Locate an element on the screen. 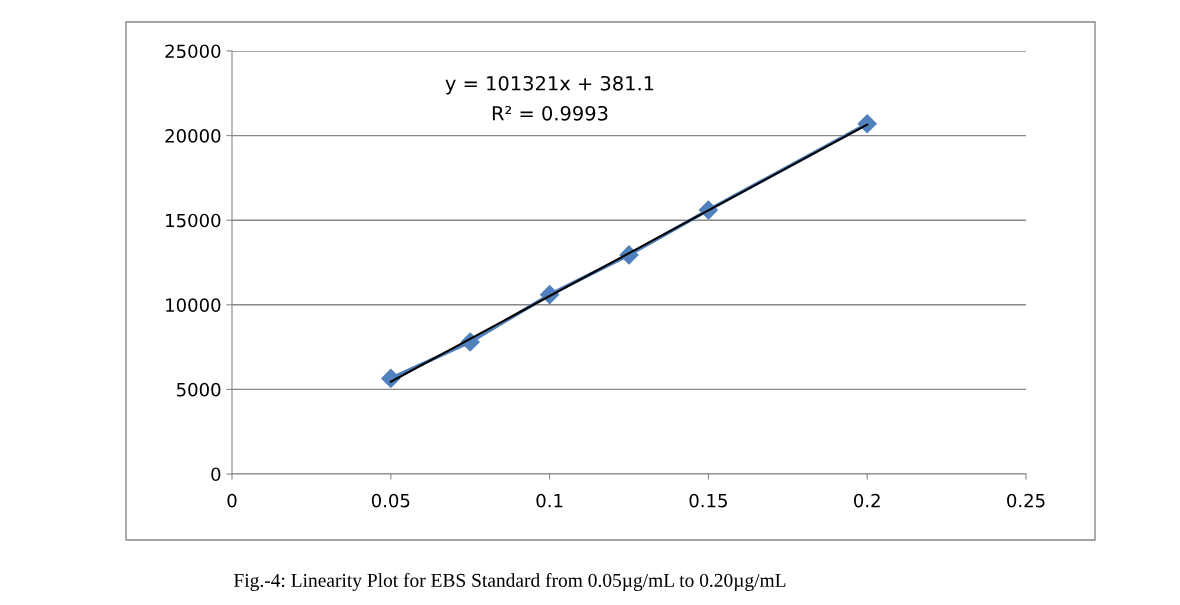 This screenshot has height=605, width=1180. annotation: R² = 0.9993 is located at coordinates (550, 113).